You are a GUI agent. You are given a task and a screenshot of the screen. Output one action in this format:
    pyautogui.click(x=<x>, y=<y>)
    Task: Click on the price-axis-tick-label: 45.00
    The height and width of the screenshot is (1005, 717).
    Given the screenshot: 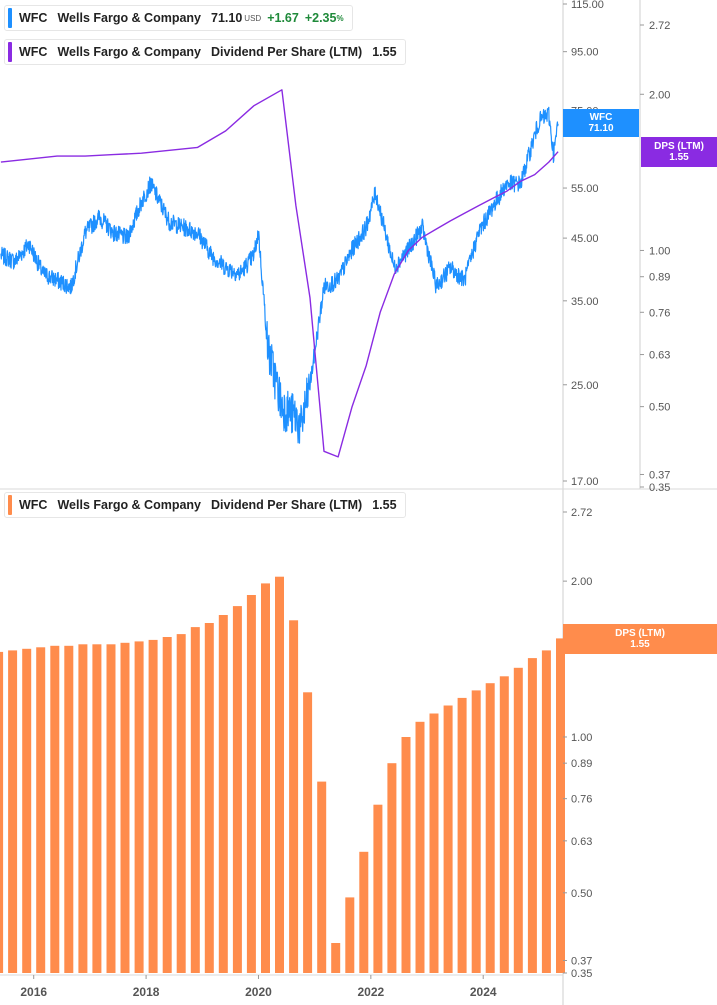 What is the action you would take?
    pyautogui.click(x=585, y=239)
    